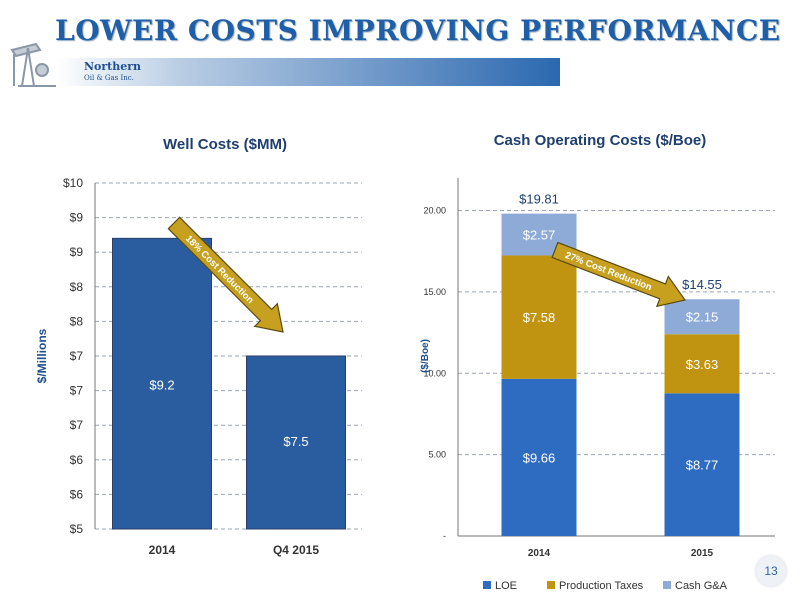 This screenshot has height=600, width=800. Describe the element at coordinates (539, 553) in the screenshot. I see `cash-costs-xtick: 2014` at that location.